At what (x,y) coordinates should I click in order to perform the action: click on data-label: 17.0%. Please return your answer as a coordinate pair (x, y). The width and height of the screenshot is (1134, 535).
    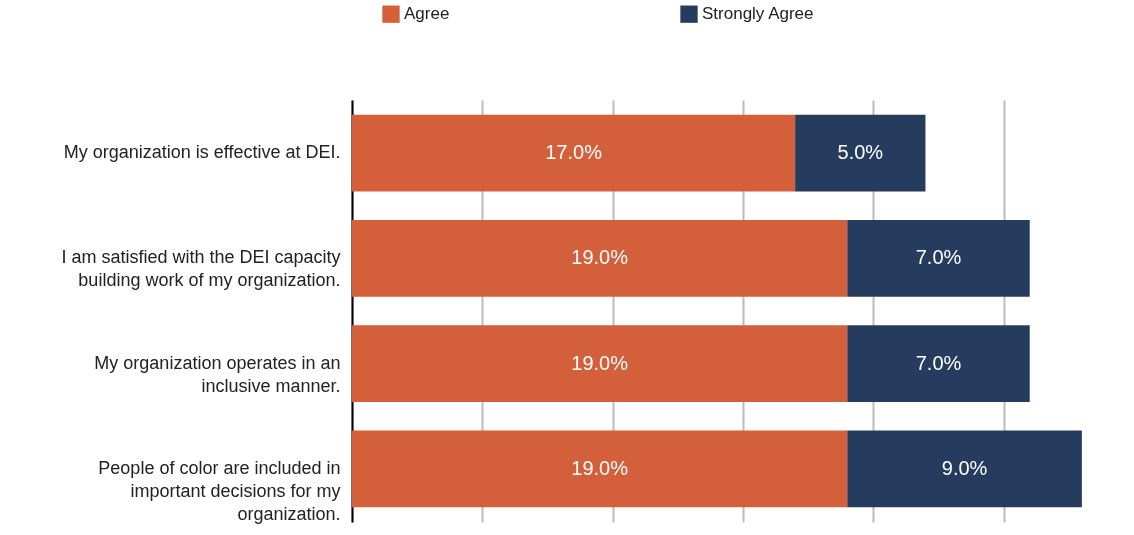
    Looking at the image, I should click on (574, 152).